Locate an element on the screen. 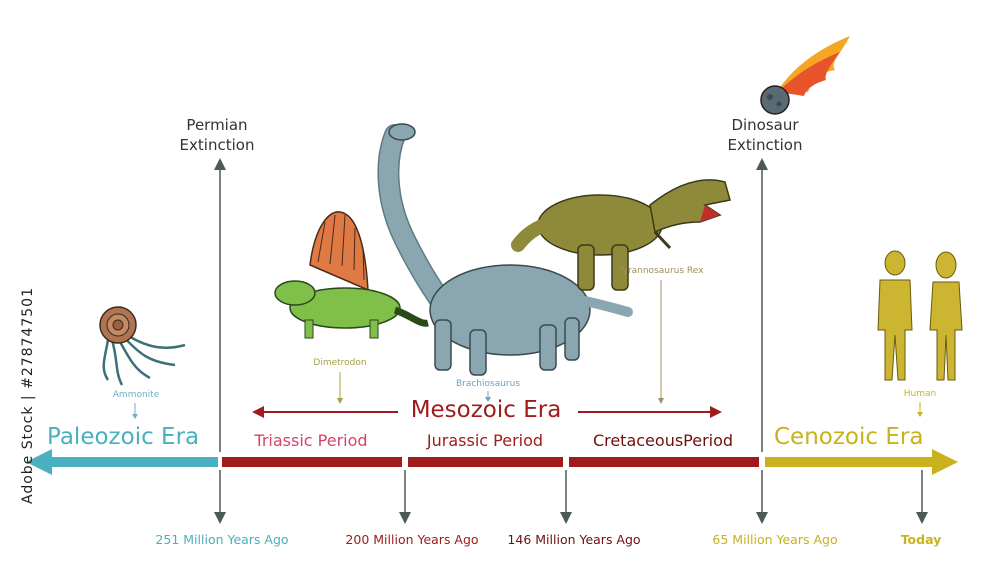 The width and height of the screenshot is (1000, 582). stock-watermark-text: Adobe Stock | #278747501 is located at coordinates (28, 395).